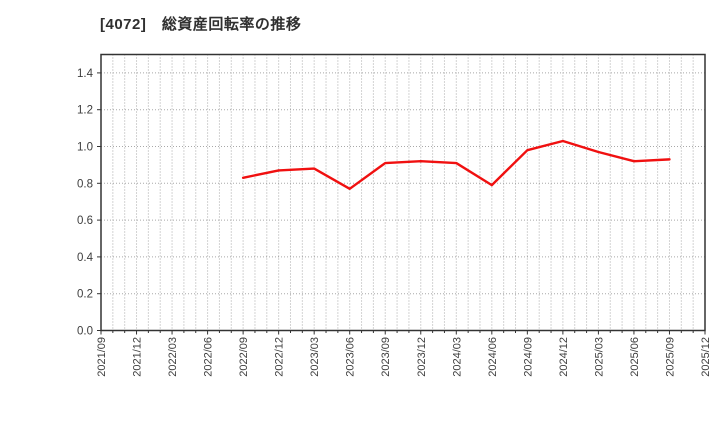  What do you see at coordinates (456, 165) in the screenshot?
I see `data-line` at bounding box center [456, 165].